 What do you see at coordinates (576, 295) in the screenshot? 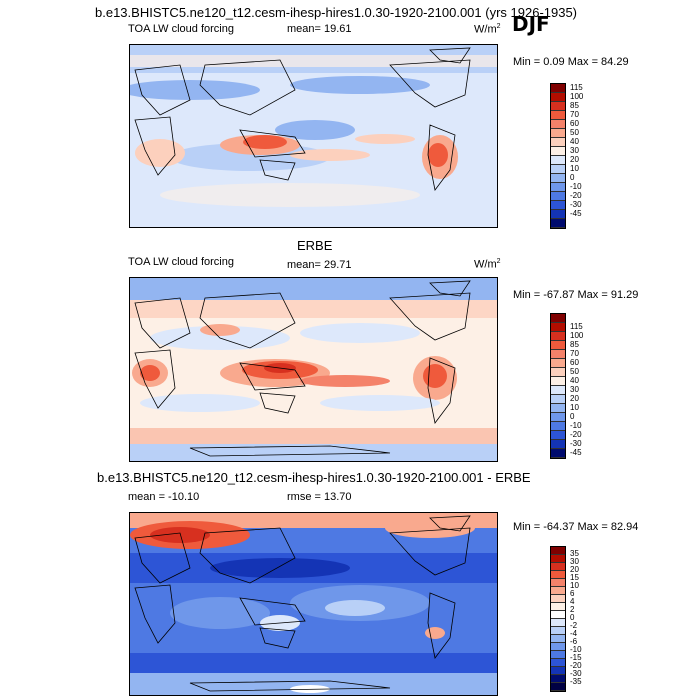
I see `panel2-minmax: Min = -67.87 Max = 91.29` at bounding box center [576, 295].